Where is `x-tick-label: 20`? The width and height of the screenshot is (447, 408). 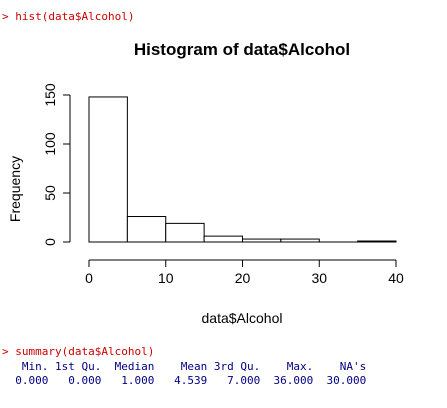 x-tick-label: 20 is located at coordinates (243, 278).